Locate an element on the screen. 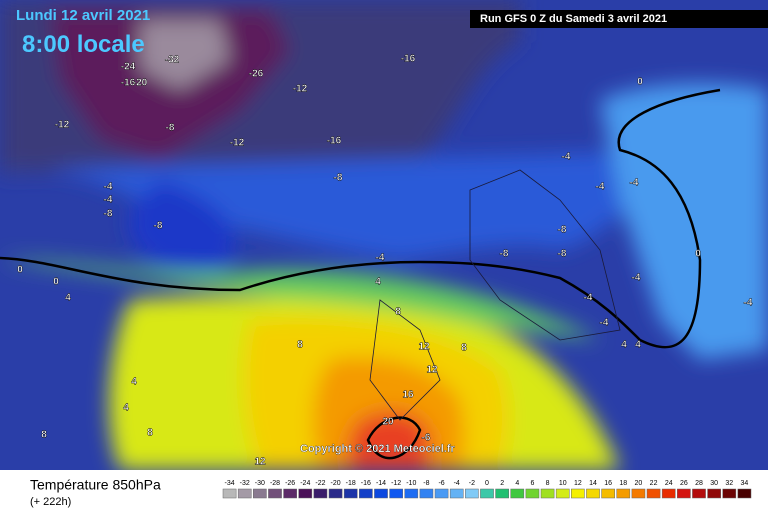 The image size is (768, 512). scale-label: -28 is located at coordinates (275, 483).